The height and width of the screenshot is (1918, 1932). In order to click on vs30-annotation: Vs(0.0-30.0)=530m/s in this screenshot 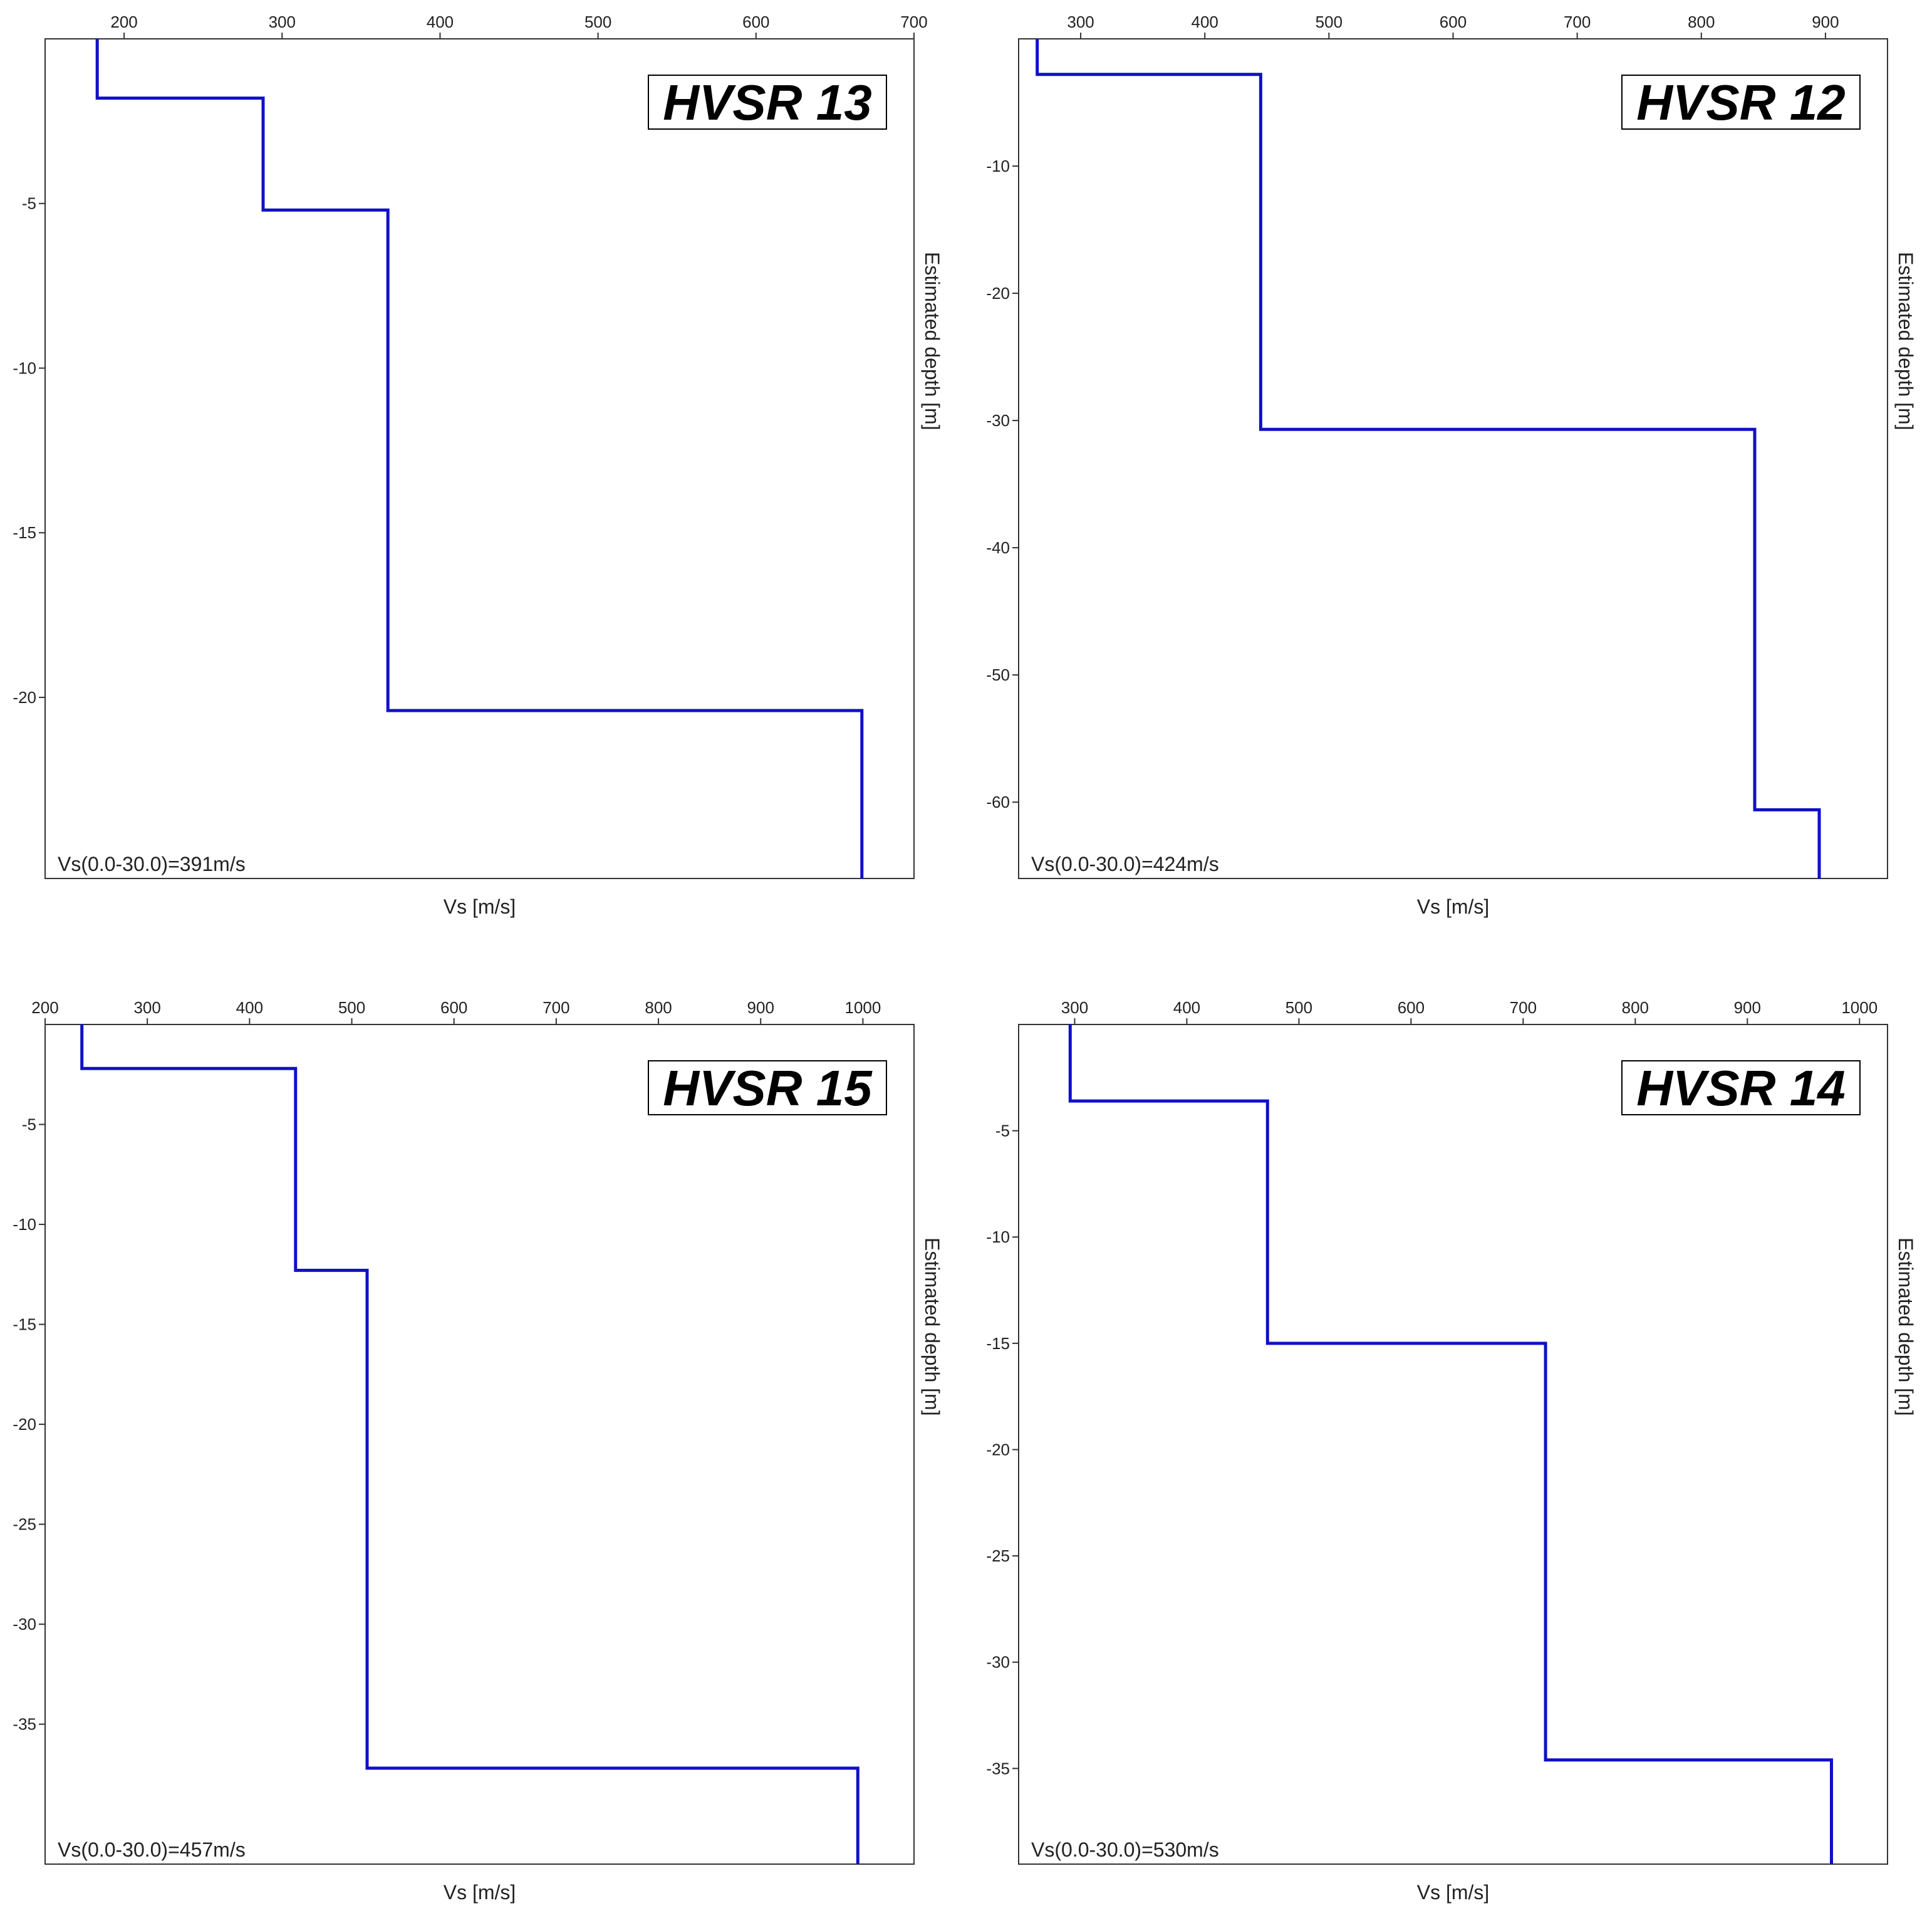, I will do `click(1125, 1849)`.